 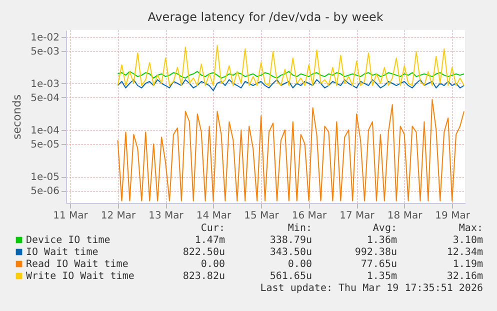 What do you see at coordinates (470, 228) in the screenshot?
I see `text: Max:` at bounding box center [470, 228].